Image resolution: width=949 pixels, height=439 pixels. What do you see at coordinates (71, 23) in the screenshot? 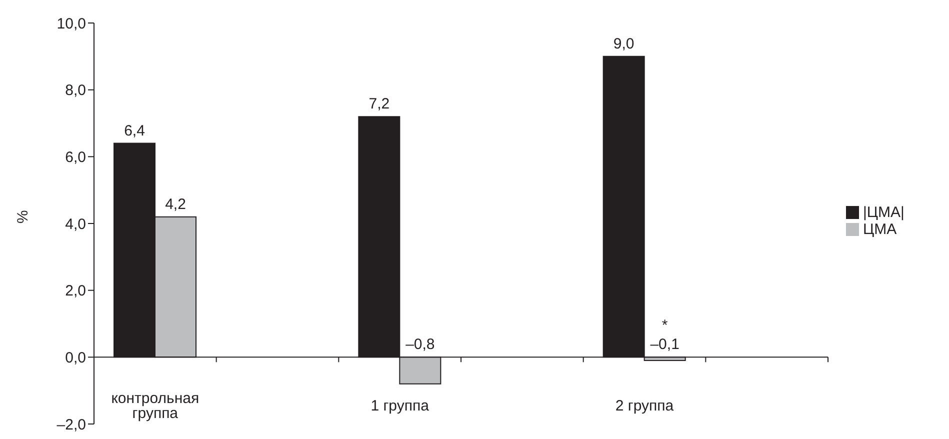
I see `y-tick-label: 10,0` at bounding box center [71, 23].